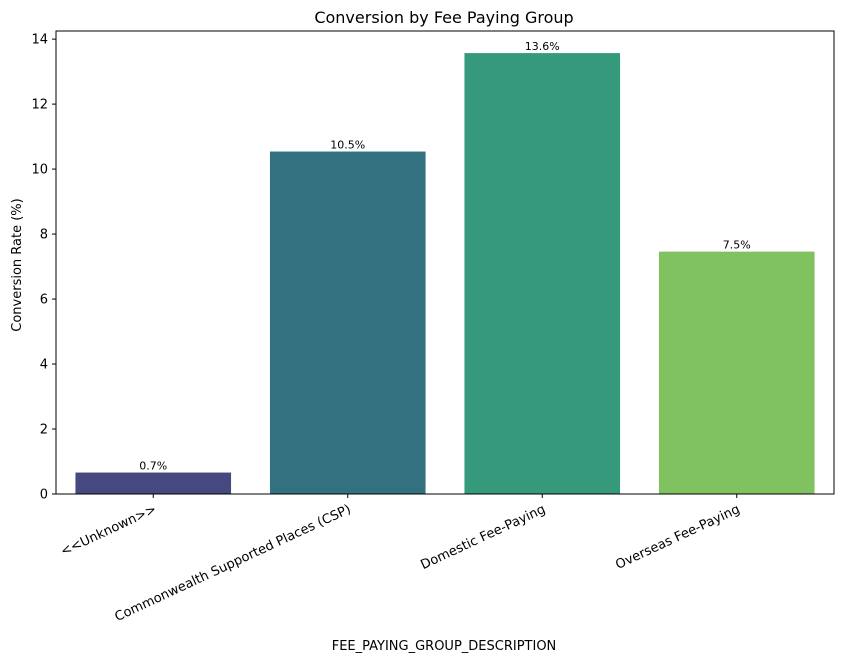 This screenshot has height=663, width=841. Describe the element at coordinates (44, 235) in the screenshot. I see `y-tick-label: 8` at that location.